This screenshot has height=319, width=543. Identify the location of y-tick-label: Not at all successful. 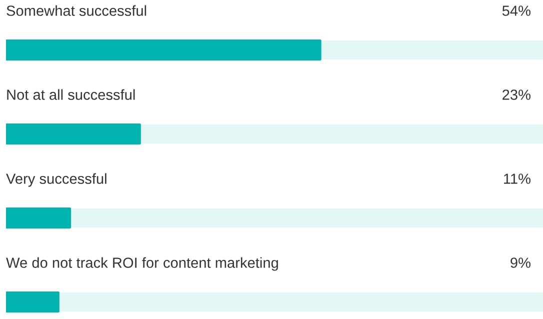
(71, 94).